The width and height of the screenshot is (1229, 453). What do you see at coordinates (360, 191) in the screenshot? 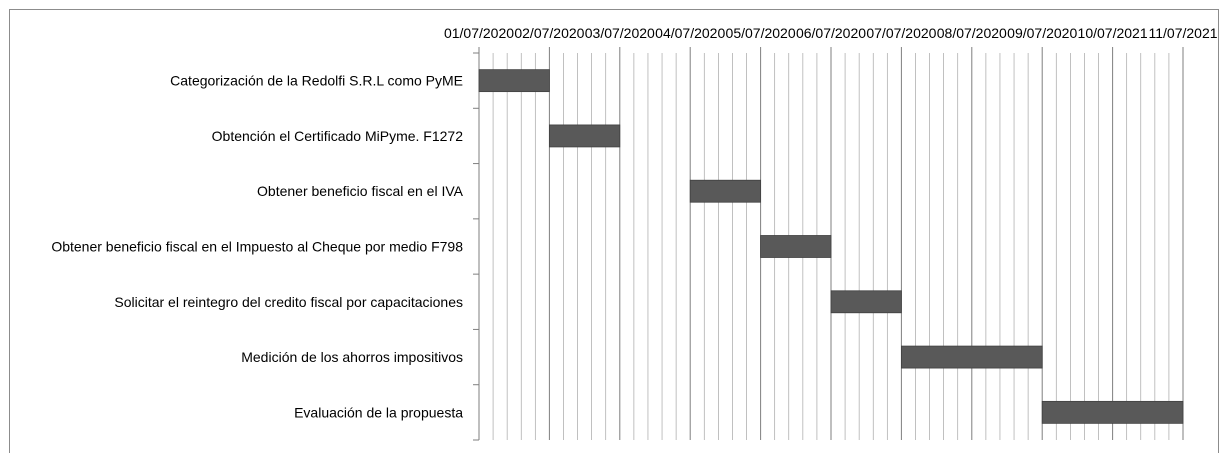
I see `task-label: Obtener beneficio fiscal en el IVA` at bounding box center [360, 191].